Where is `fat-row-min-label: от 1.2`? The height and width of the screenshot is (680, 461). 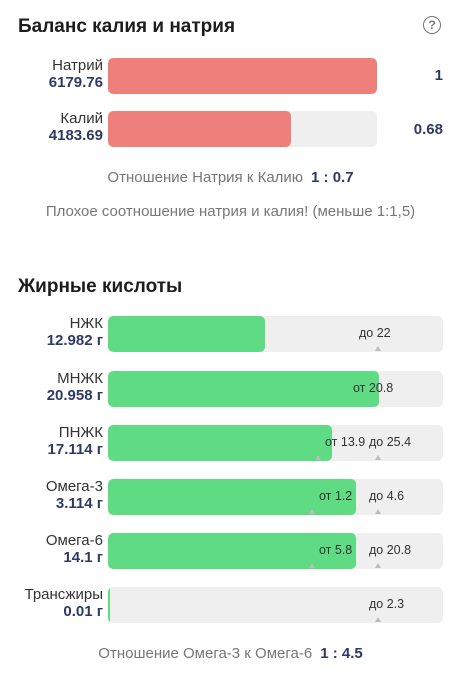 fat-row-min-label: от 1.2 is located at coordinates (336, 496).